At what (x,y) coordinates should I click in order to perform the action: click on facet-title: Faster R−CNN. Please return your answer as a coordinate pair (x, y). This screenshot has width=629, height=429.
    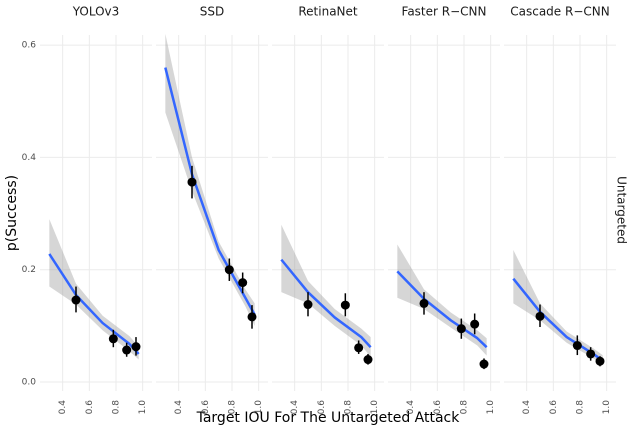
    Looking at the image, I should click on (444, 12).